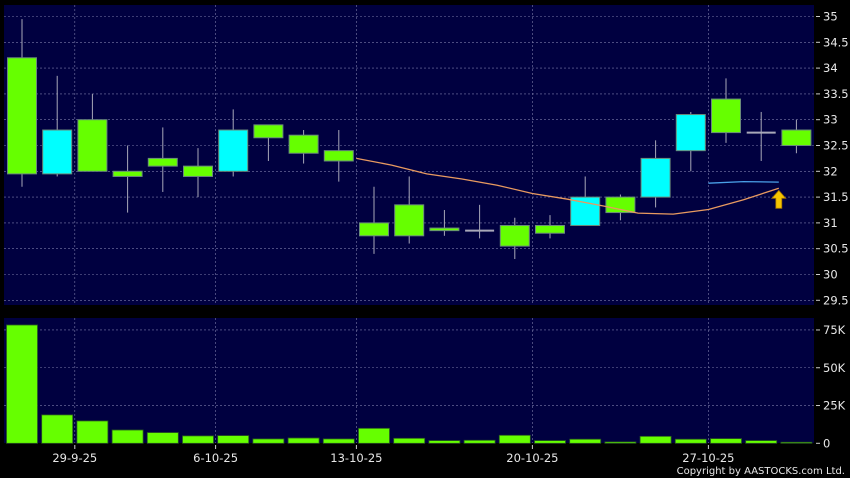 The image size is (850, 478). What do you see at coordinates (834, 406) in the screenshot?
I see `volume-tick-label: 25K` at bounding box center [834, 406].